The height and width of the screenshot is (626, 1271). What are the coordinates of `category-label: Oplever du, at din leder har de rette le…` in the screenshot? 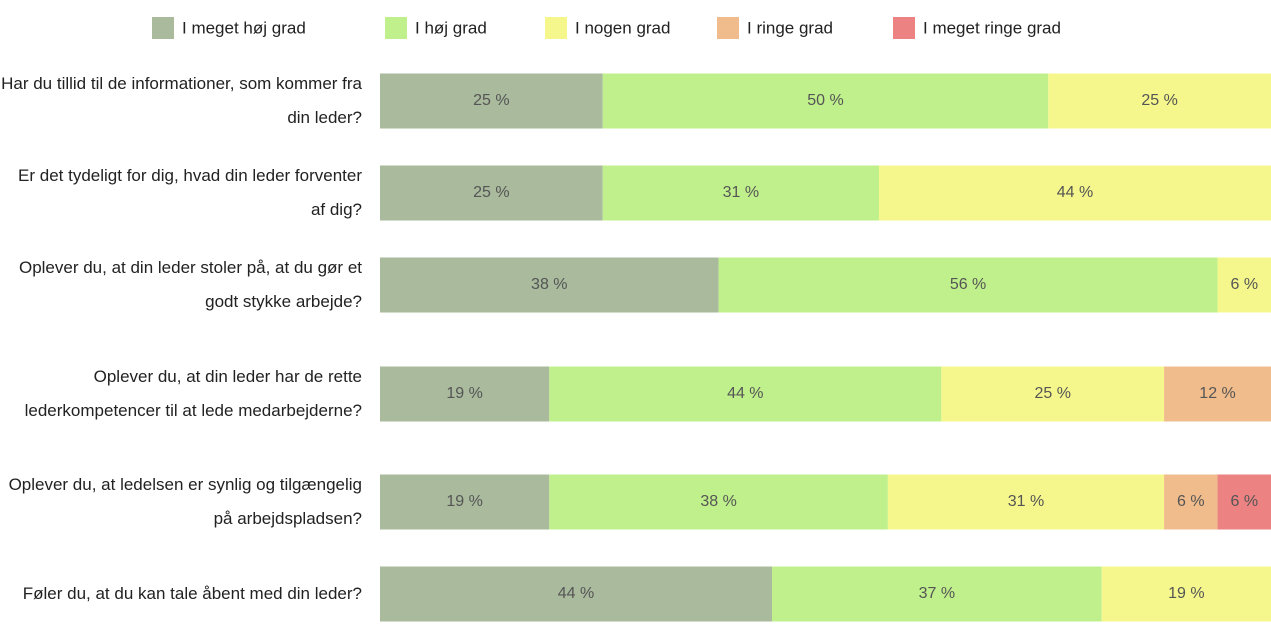 It's located at (193, 393).